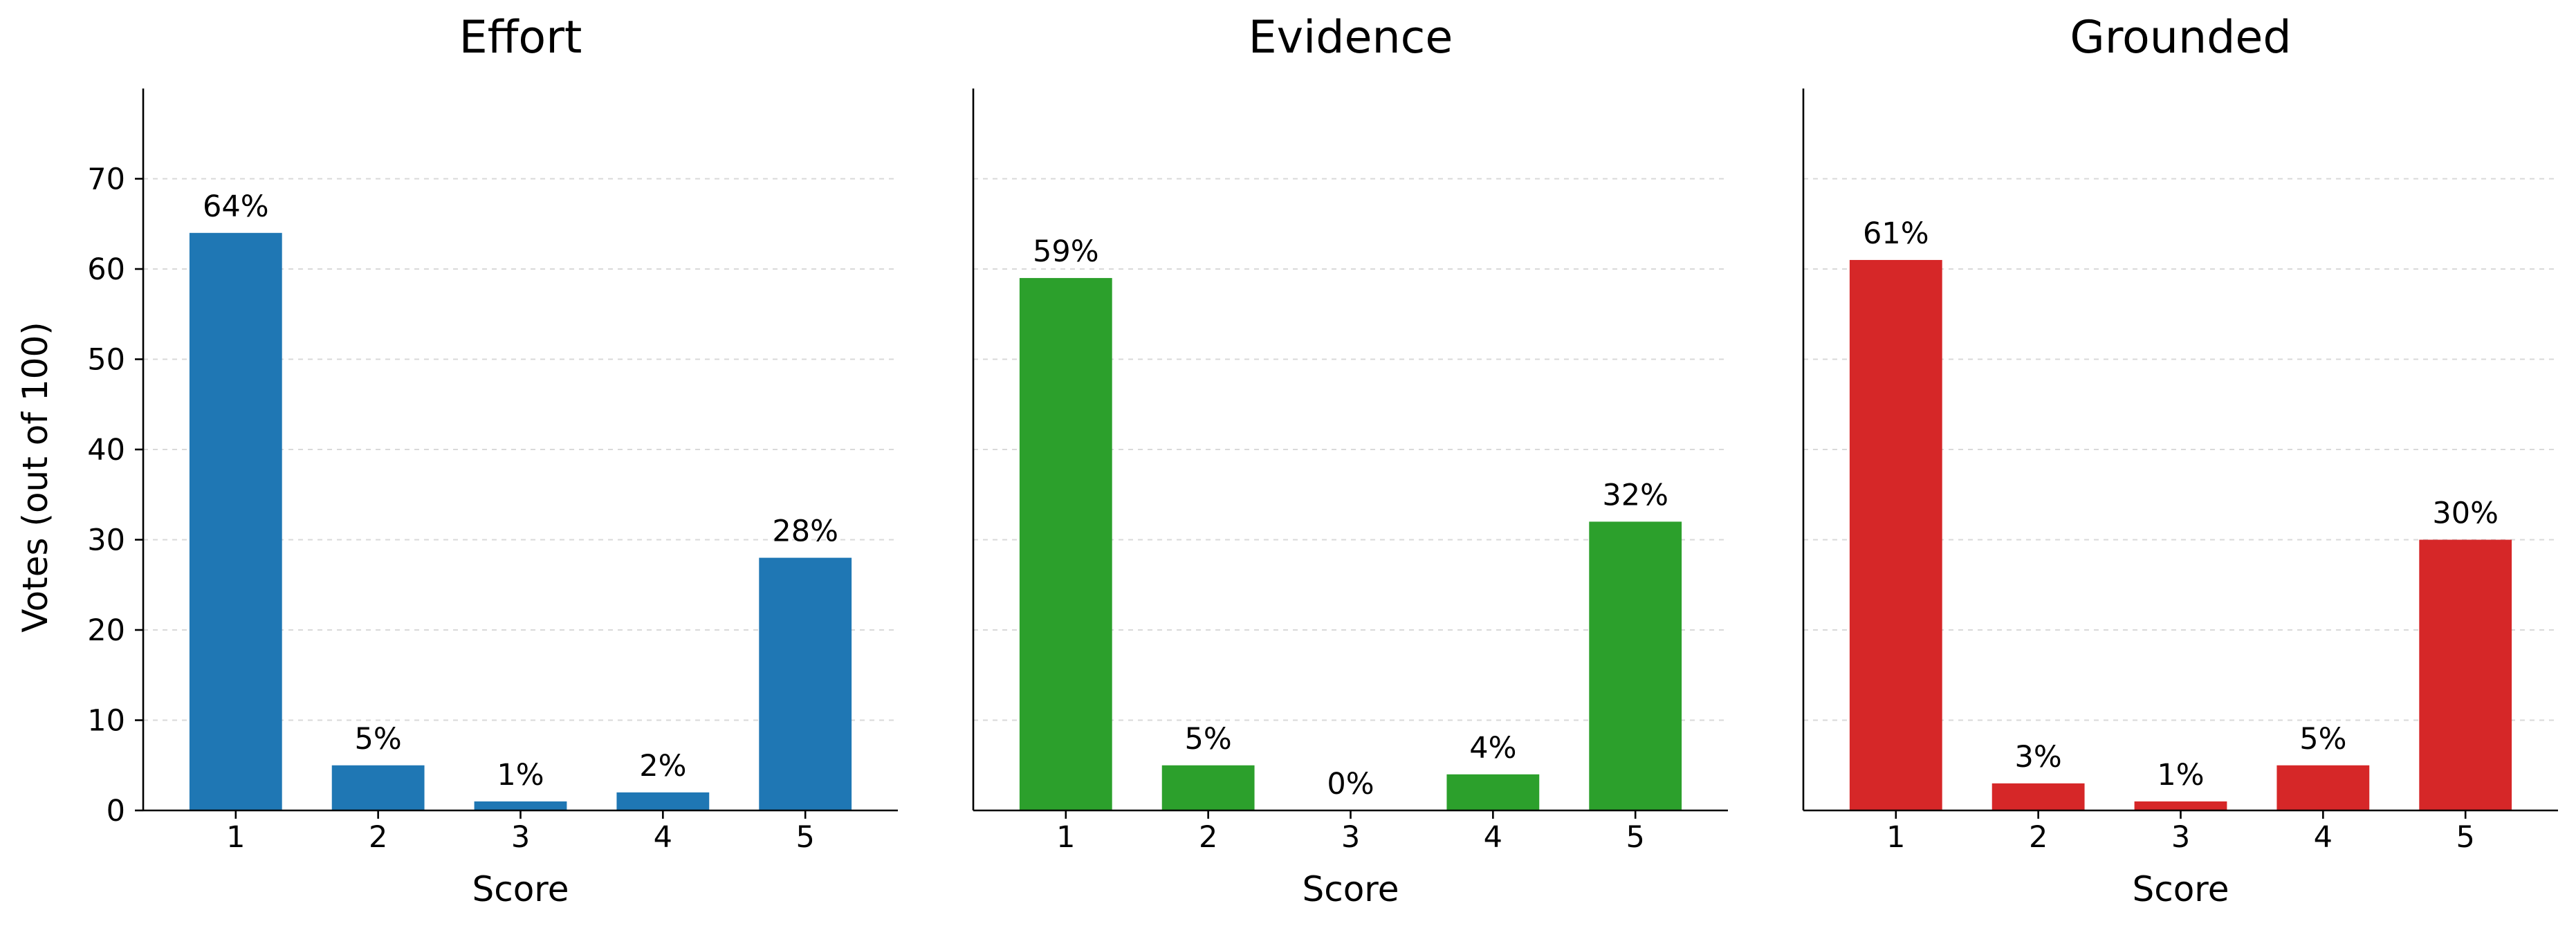  Describe the element at coordinates (116, 811) in the screenshot. I see `y-tick-label: 0` at that location.